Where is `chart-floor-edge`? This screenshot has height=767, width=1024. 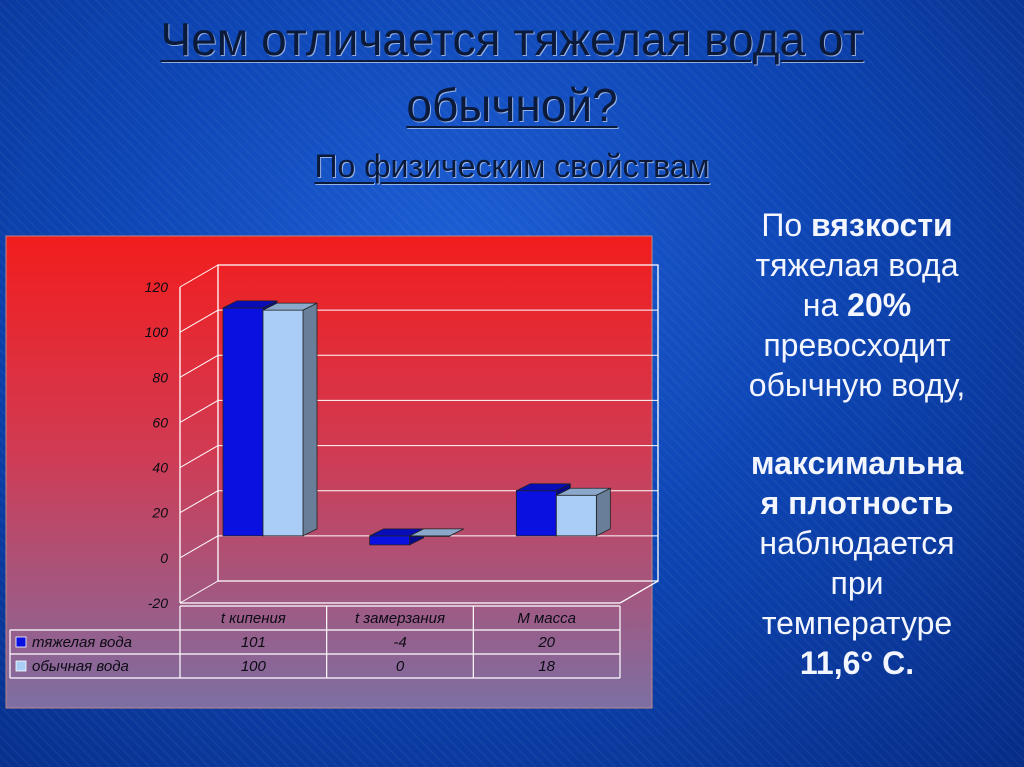
chart-floor-edge is located at coordinates (639, 592).